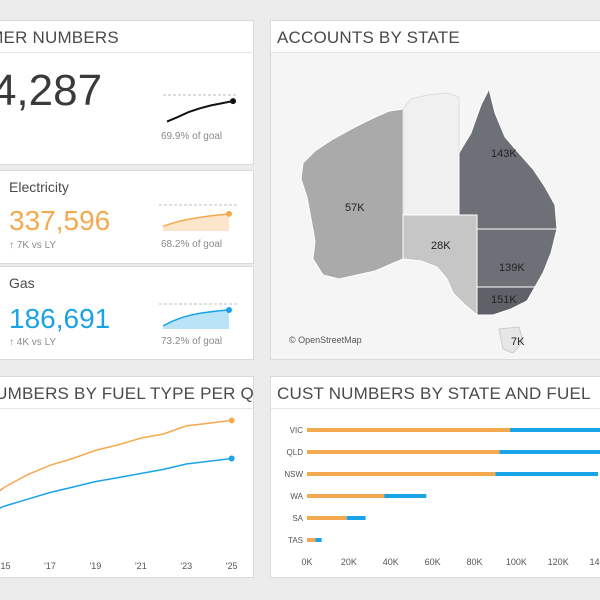  I want to click on bar-category-label: NSW, so click(293, 474).